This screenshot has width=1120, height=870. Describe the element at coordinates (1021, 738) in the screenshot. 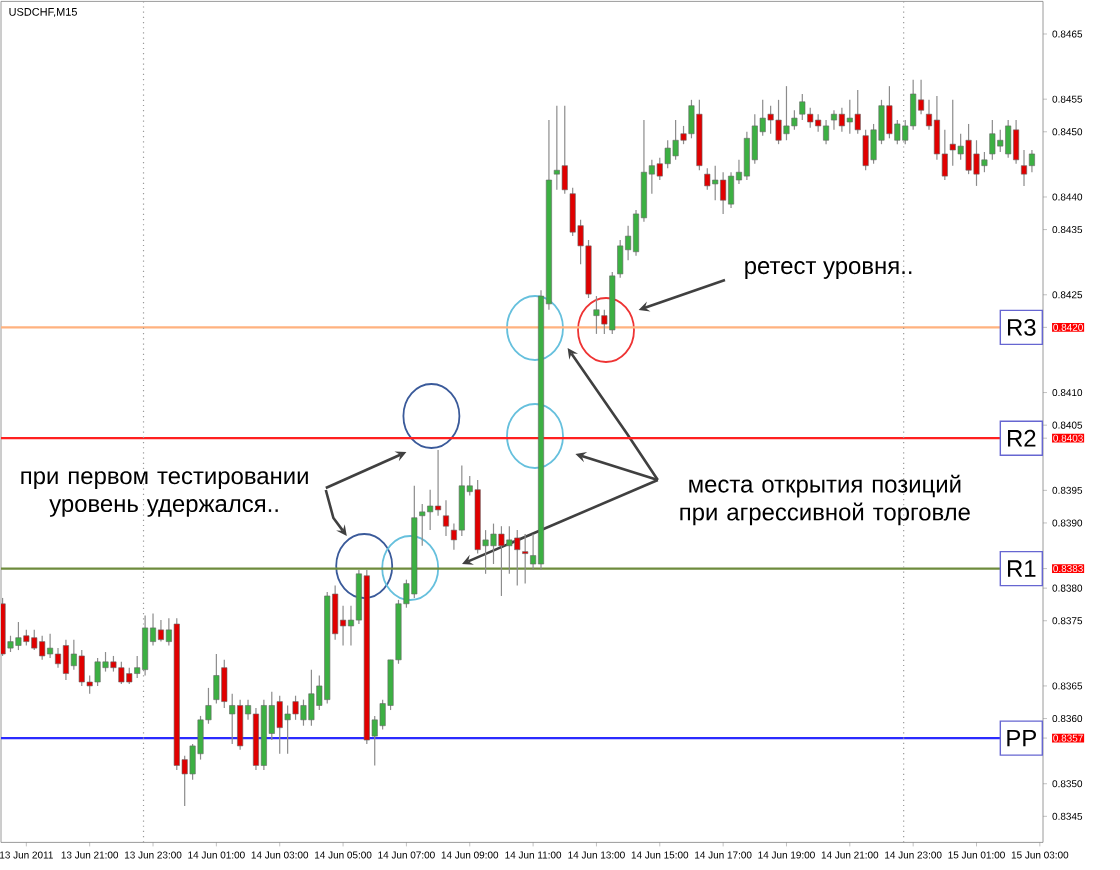

I see `ref-line-label: PP` at that location.